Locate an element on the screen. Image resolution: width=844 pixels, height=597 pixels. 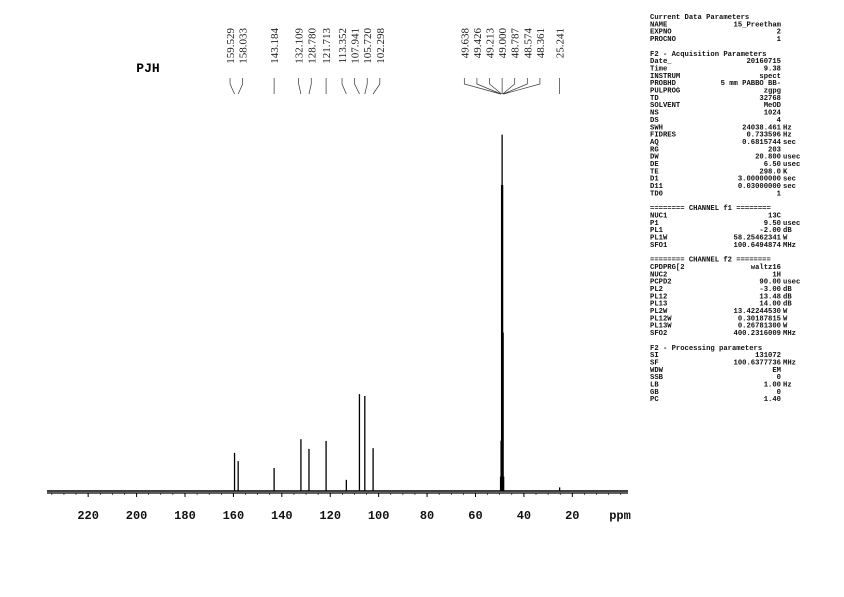
peak-label: 159.529 is located at coordinates (231, 46).